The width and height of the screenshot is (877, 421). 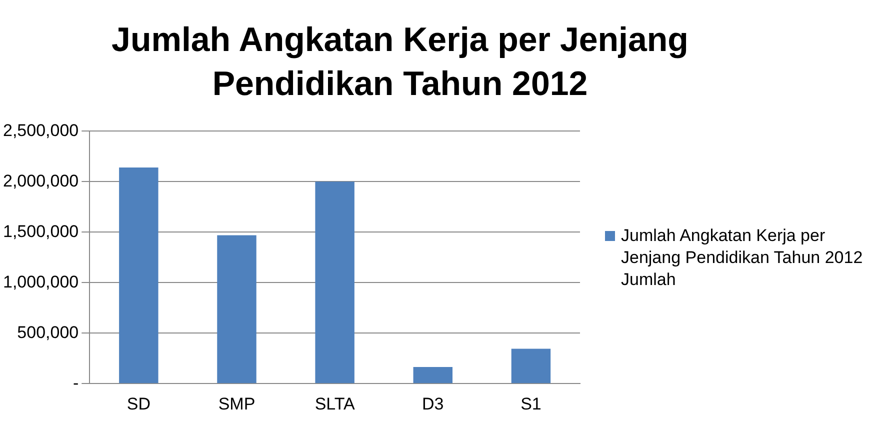 I want to click on y-tick-label: 500,000, so click(x=48, y=332).